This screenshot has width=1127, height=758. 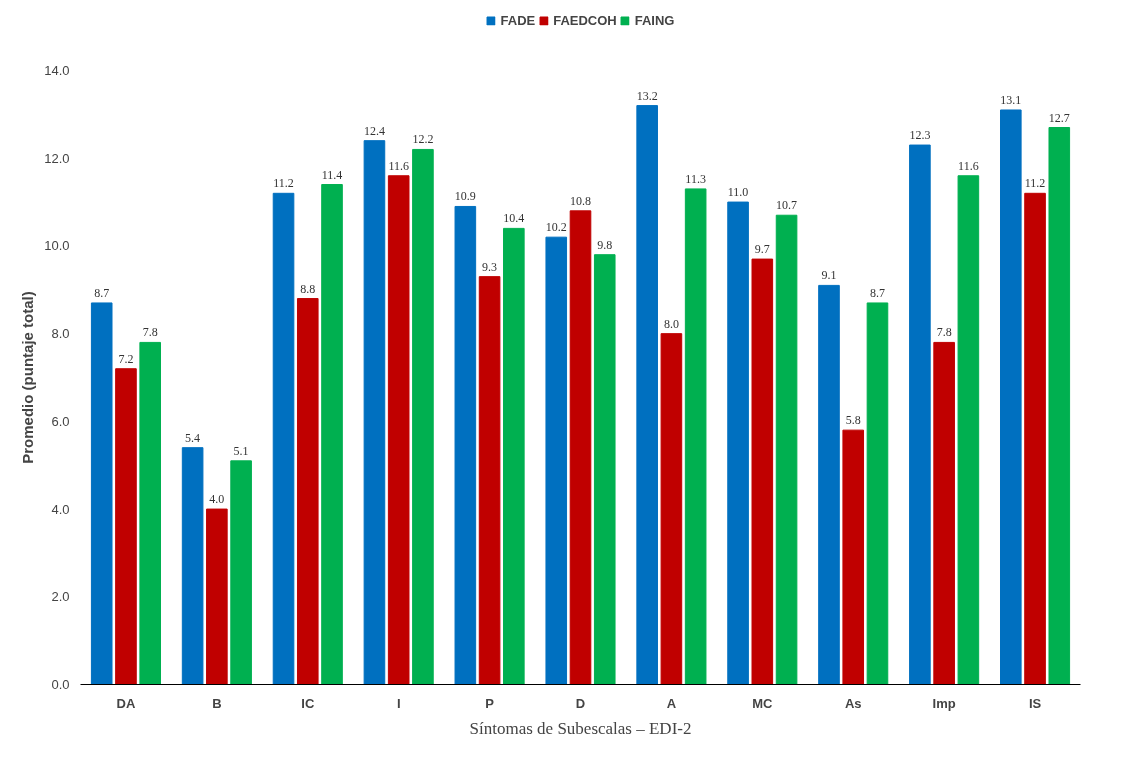 I want to click on data-label: 9.8, so click(x=605, y=244).